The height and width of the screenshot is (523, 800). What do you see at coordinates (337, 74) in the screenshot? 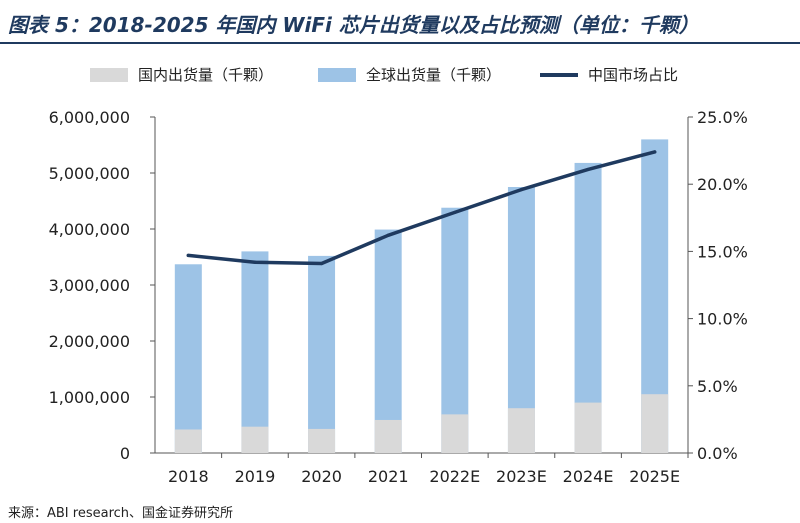
I see `legend-swatch-global` at bounding box center [337, 74].